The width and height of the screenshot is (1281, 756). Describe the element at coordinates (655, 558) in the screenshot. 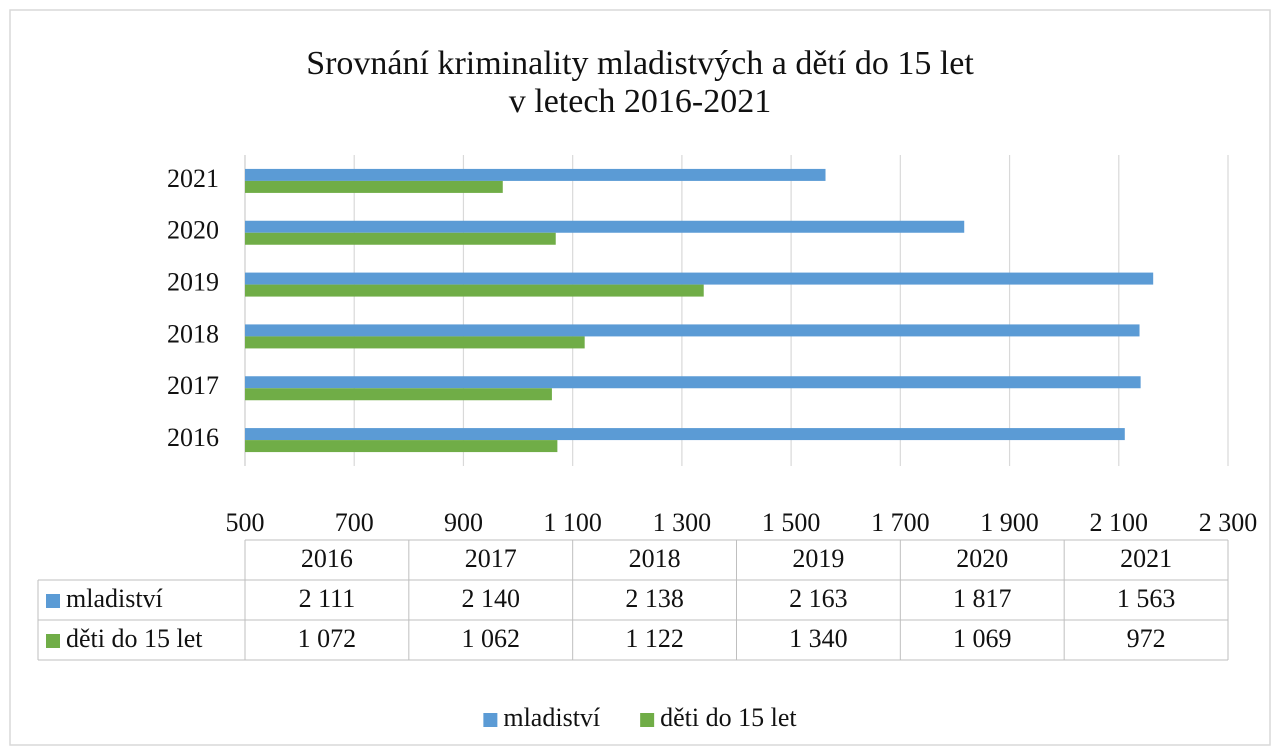

I see `table-header: 2018` at that location.